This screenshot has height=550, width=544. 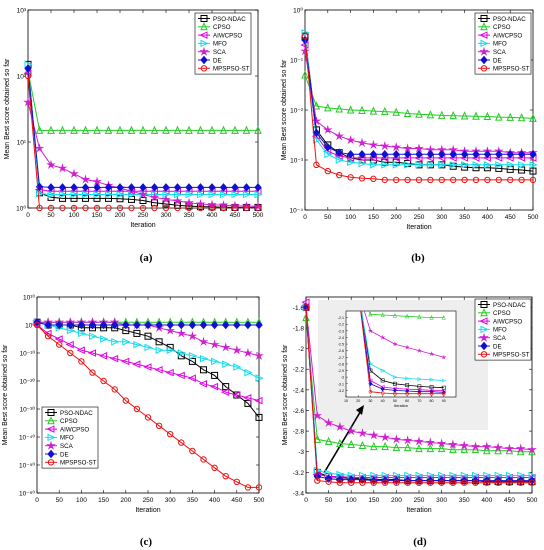 What do you see at coordinates (500, 44) in the screenshot?
I see `legend-label: MFO` at bounding box center [500, 44].